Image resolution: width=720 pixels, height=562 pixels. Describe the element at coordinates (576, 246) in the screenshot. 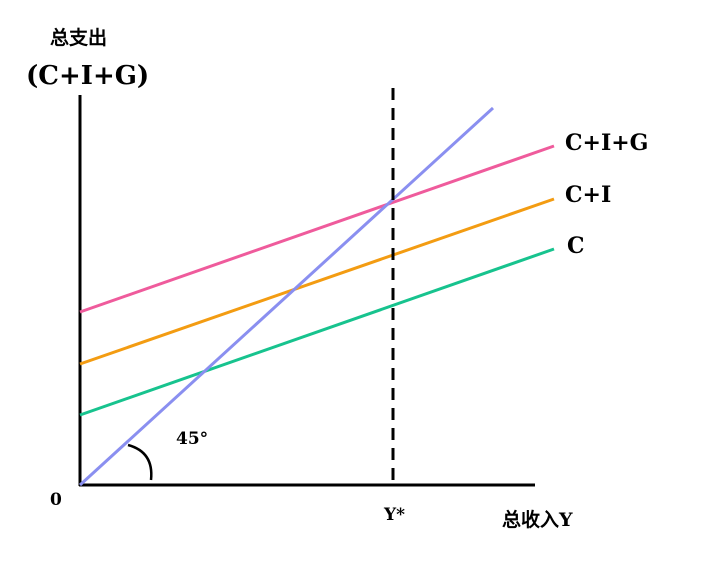

I see `line-label-c: C` at that location.